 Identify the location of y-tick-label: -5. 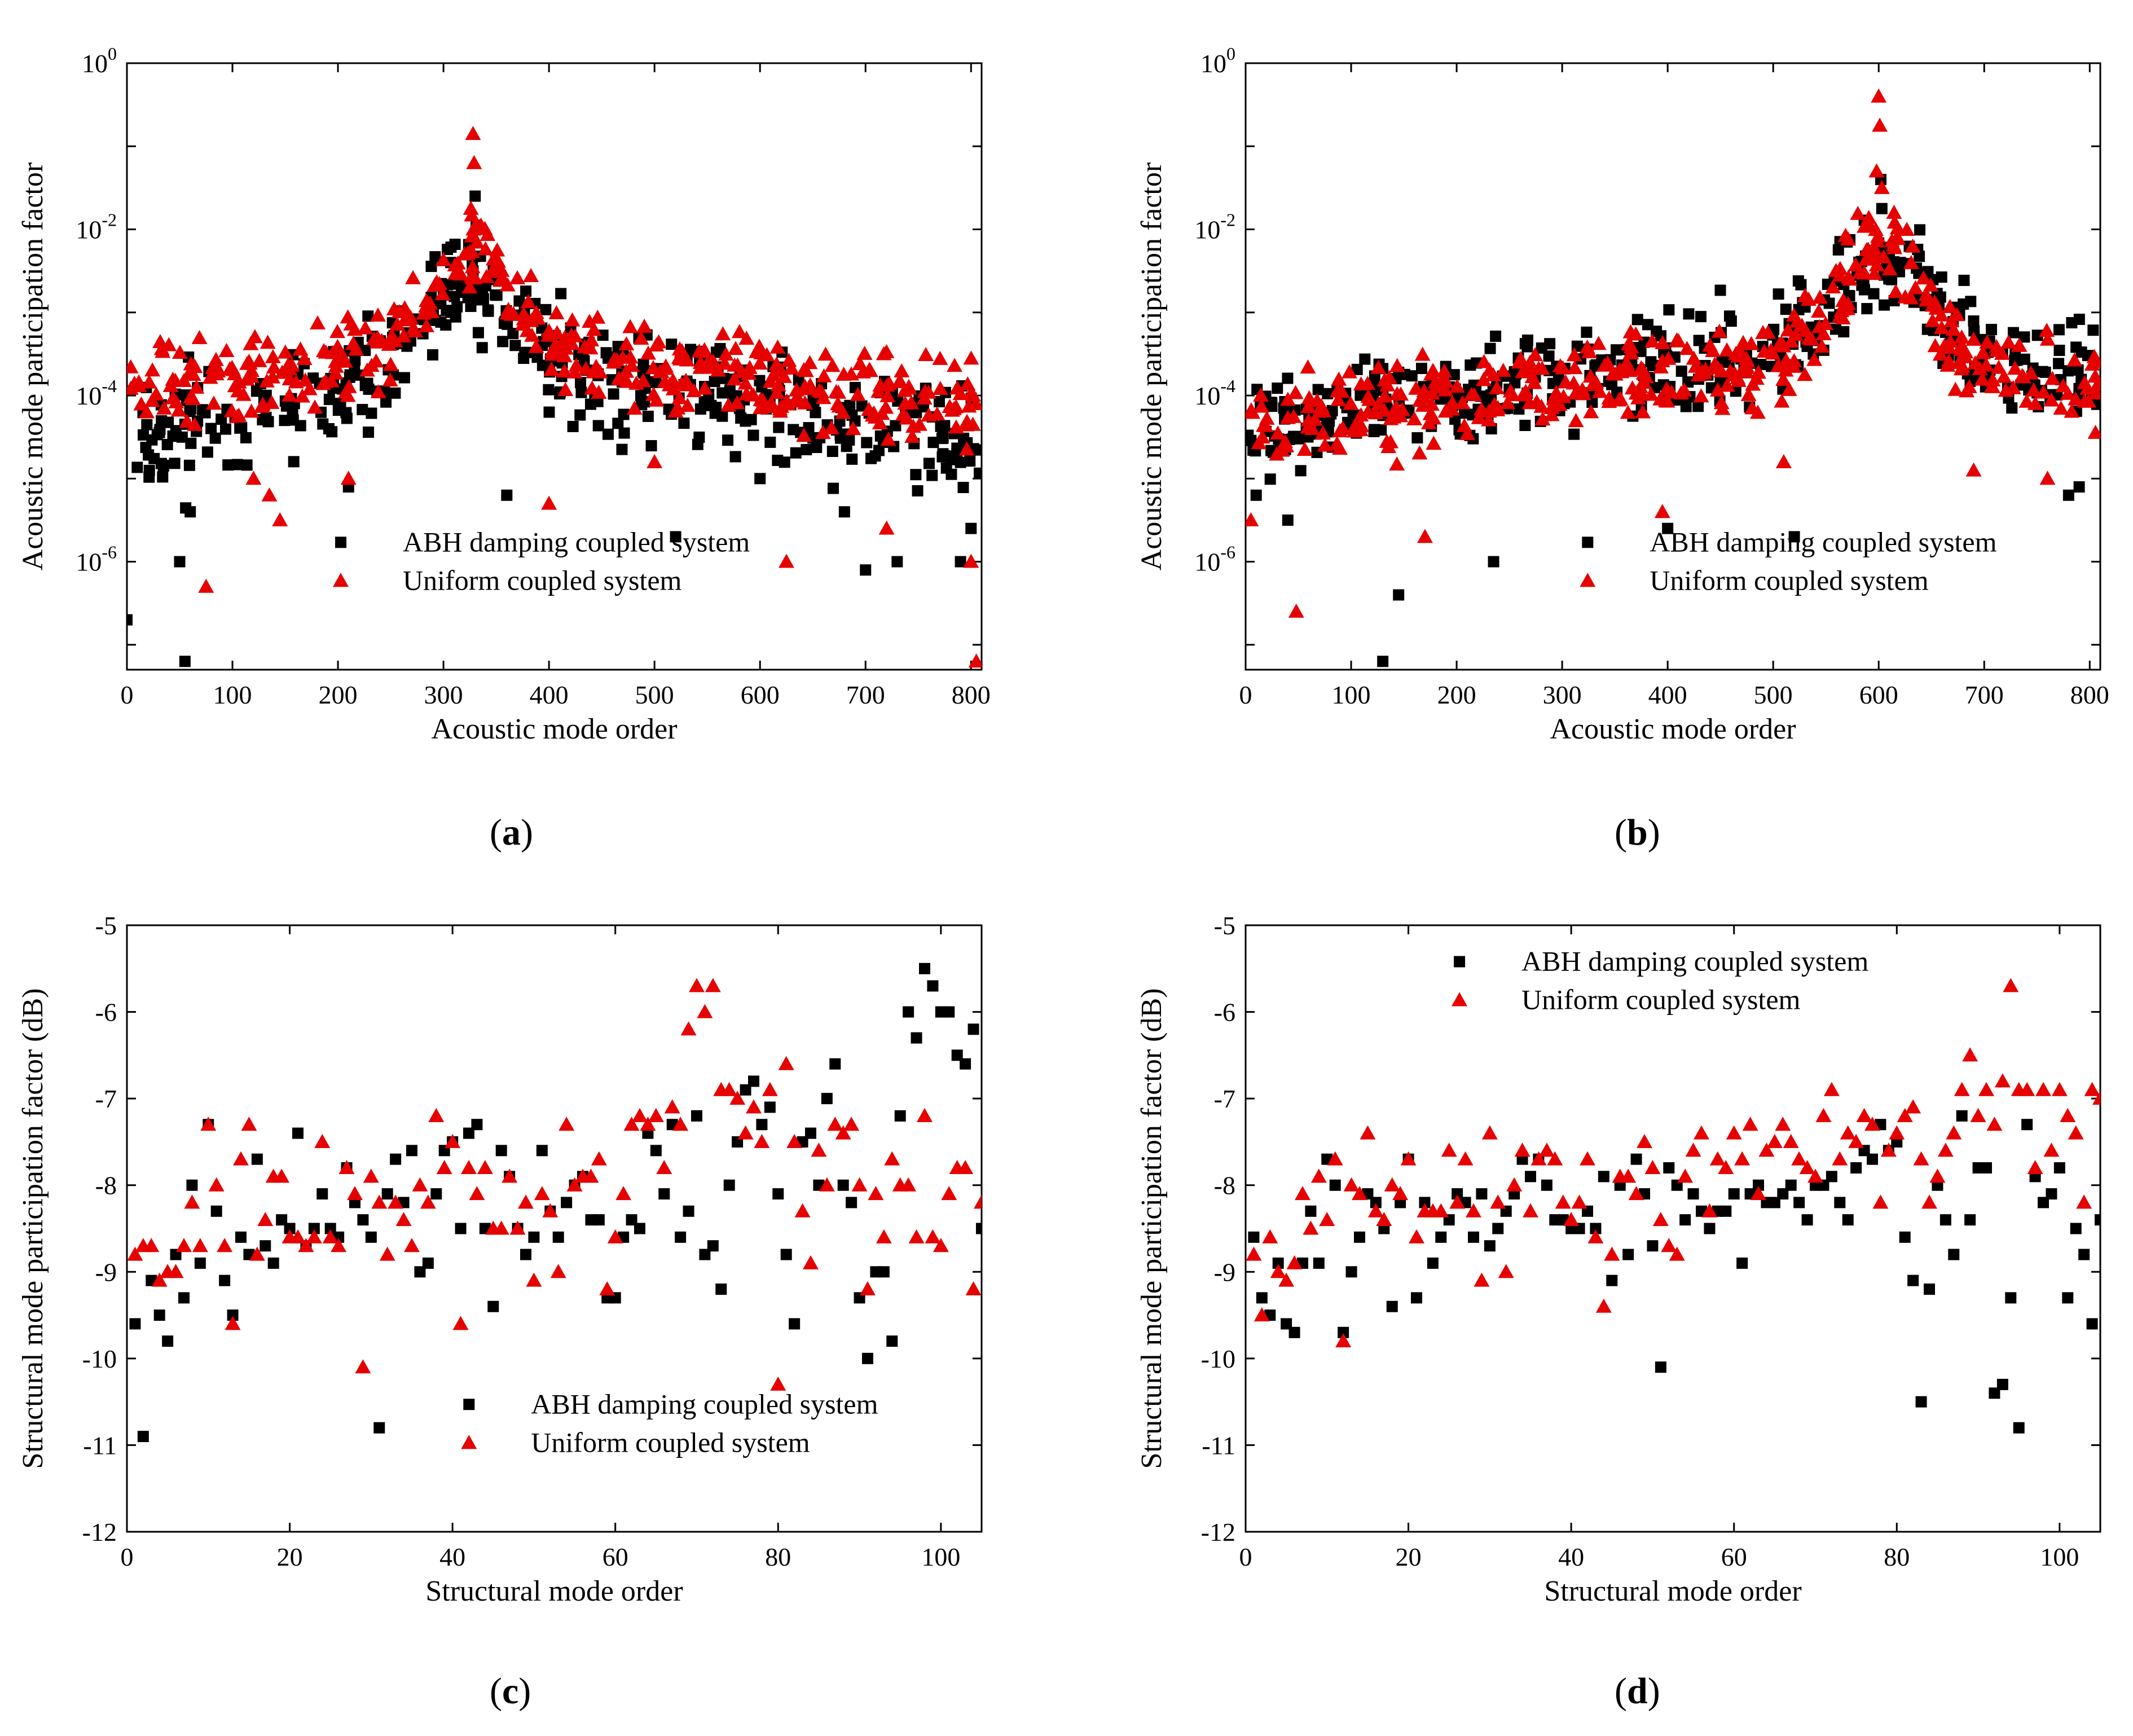
(1224, 925).